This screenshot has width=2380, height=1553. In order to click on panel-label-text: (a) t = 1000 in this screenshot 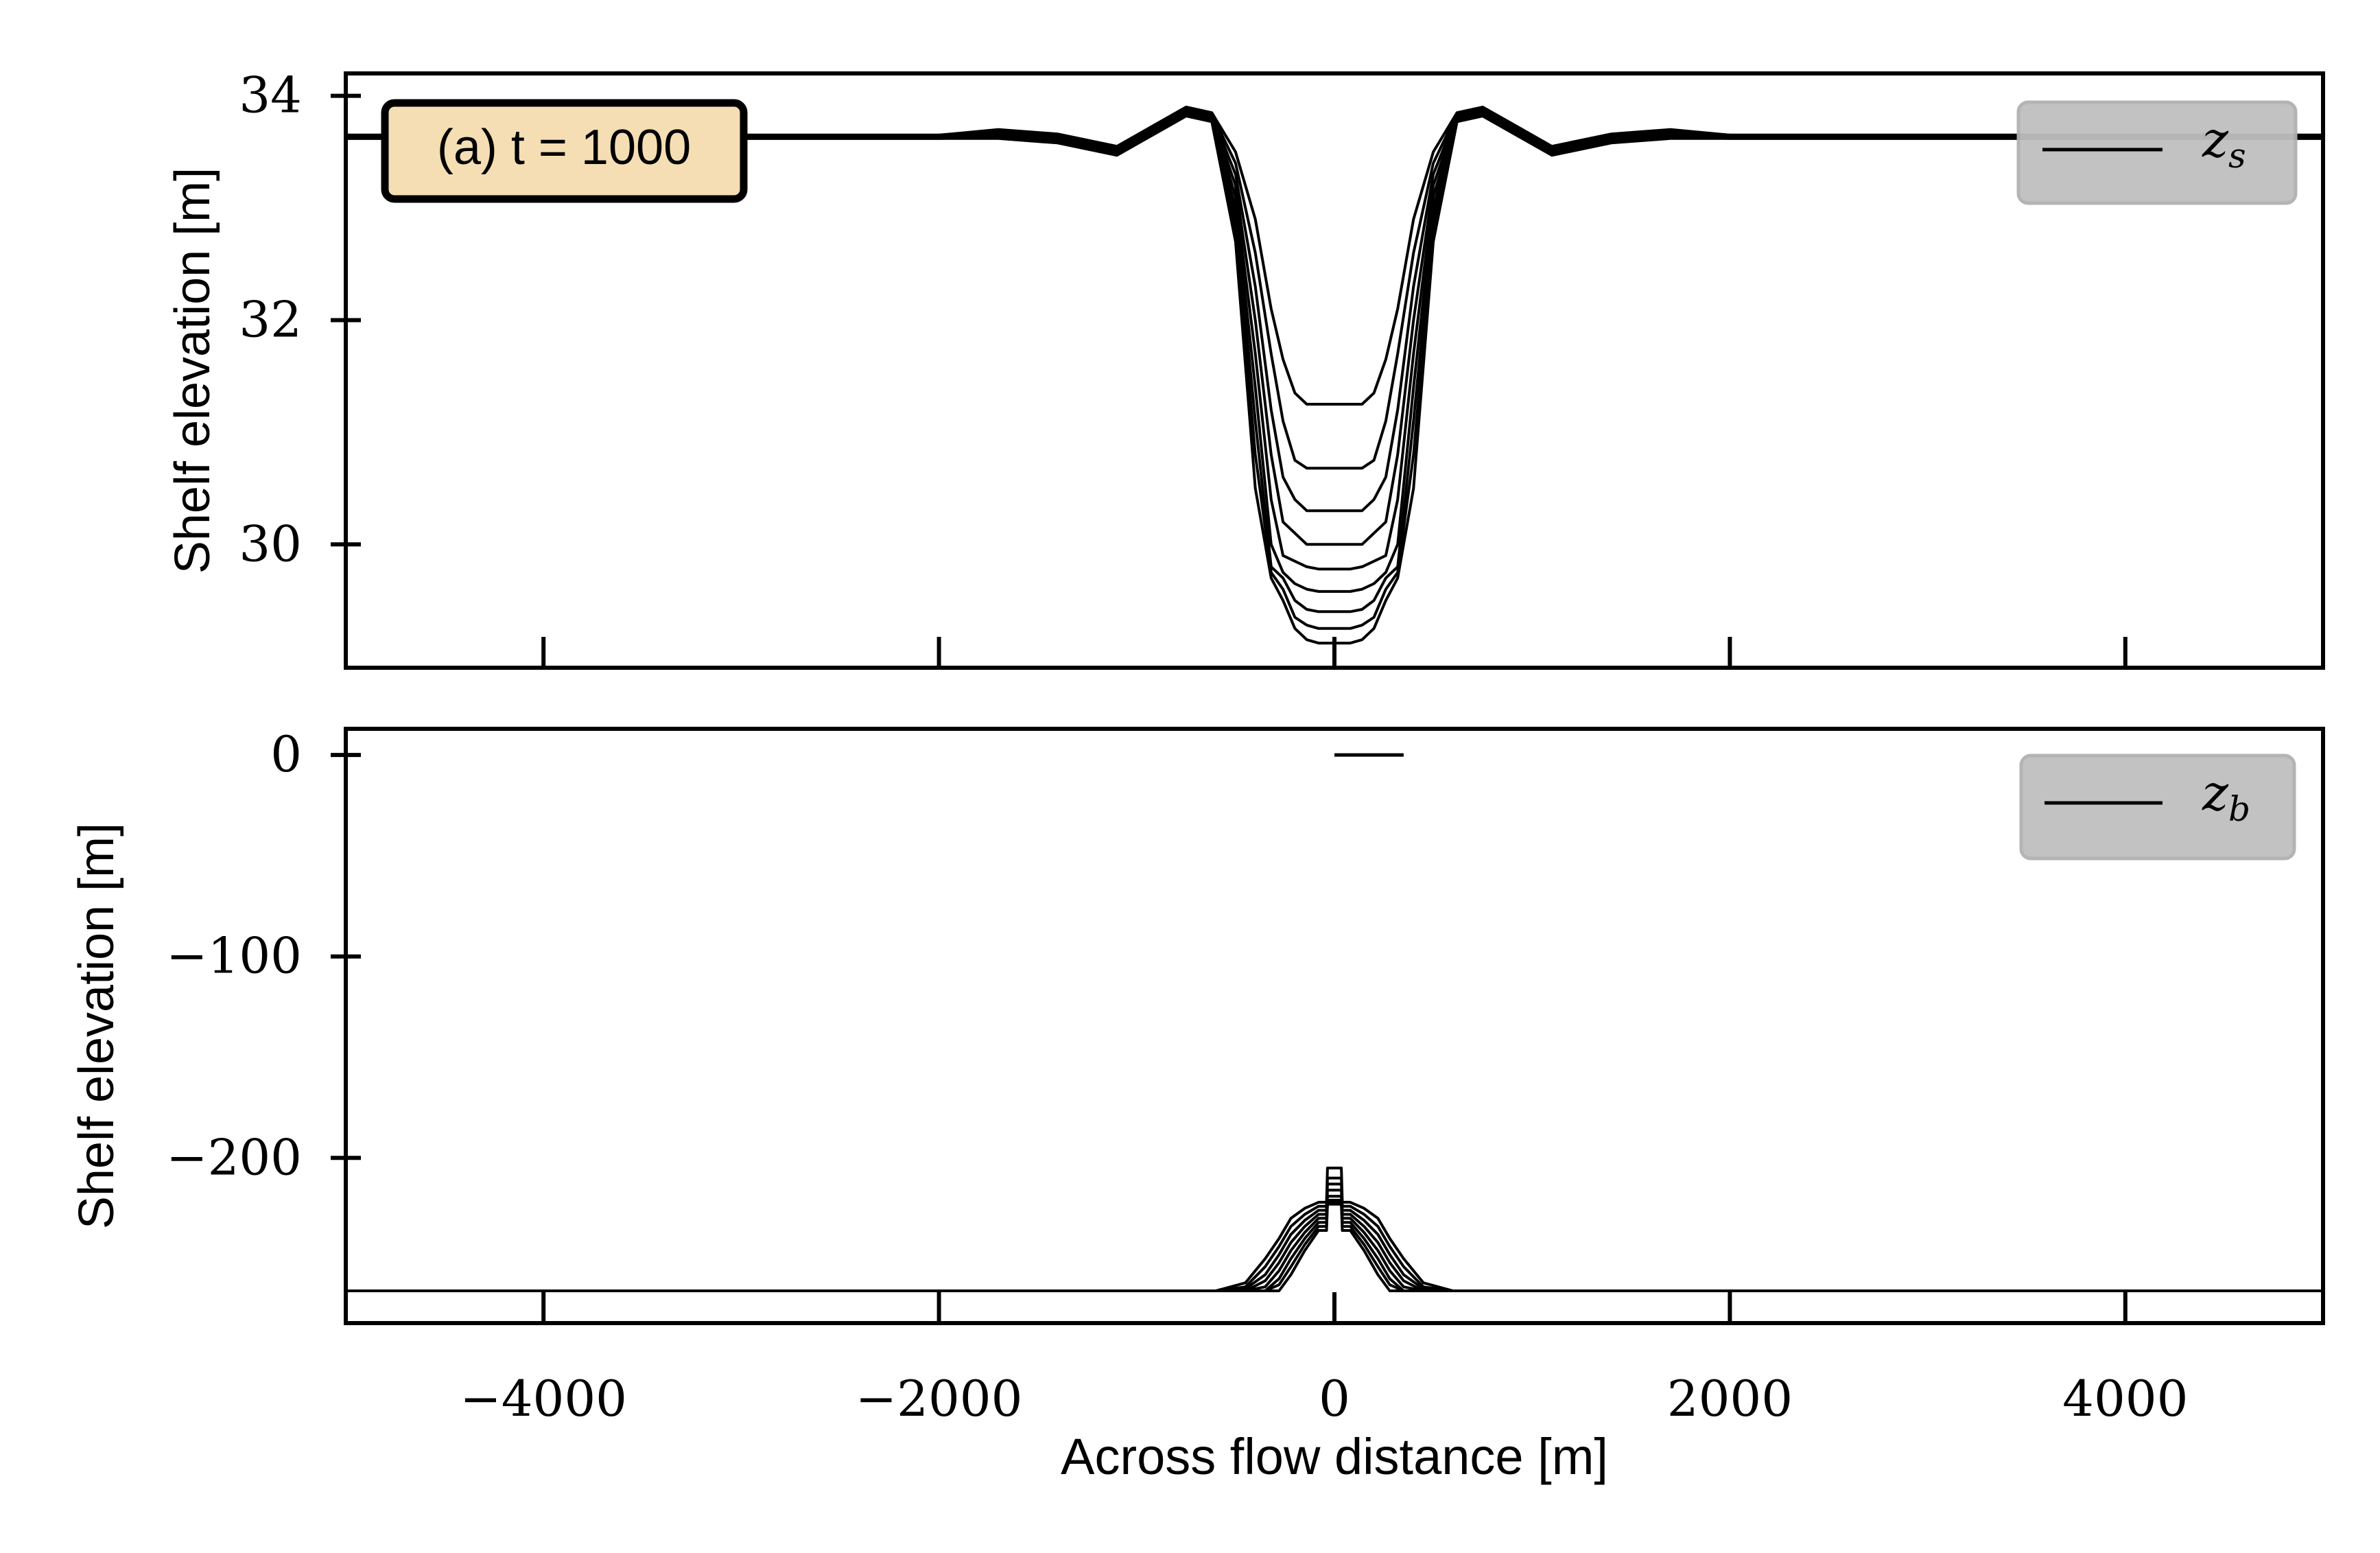, I will do `click(564, 147)`.